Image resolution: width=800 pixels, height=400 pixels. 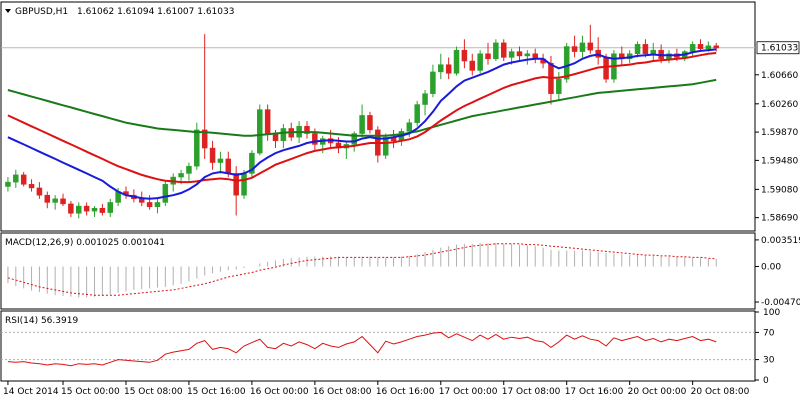 I want to click on chevron-down-icon, so click(x=8, y=11).